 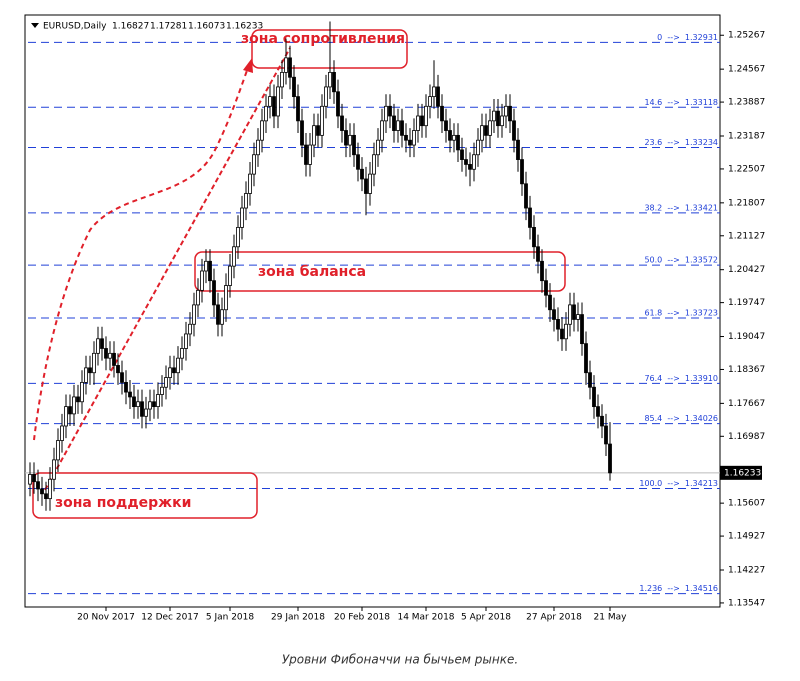 What do you see at coordinates (746, 203) in the screenshot?
I see `y-tick-label: 1.21807` at bounding box center [746, 203].